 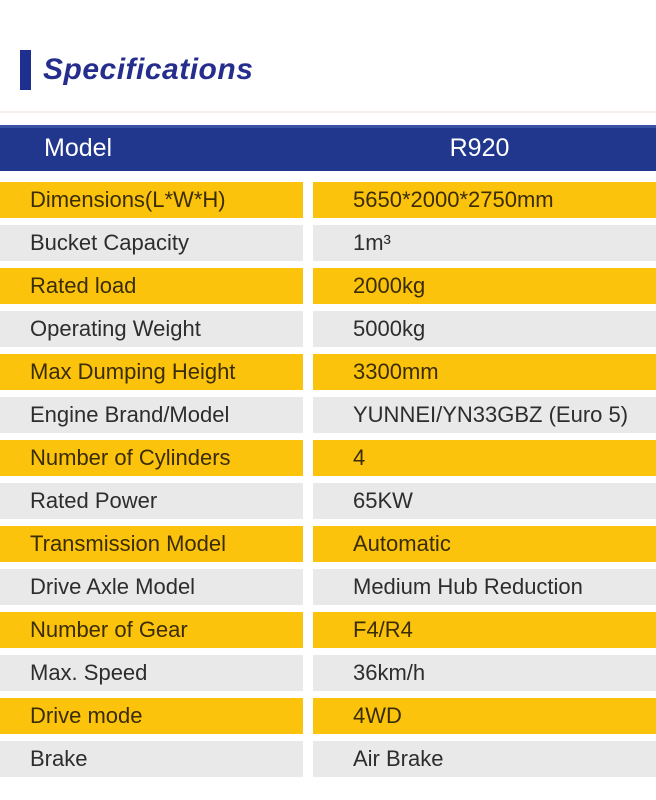 I want to click on spec-value: 1m³, so click(x=484, y=243).